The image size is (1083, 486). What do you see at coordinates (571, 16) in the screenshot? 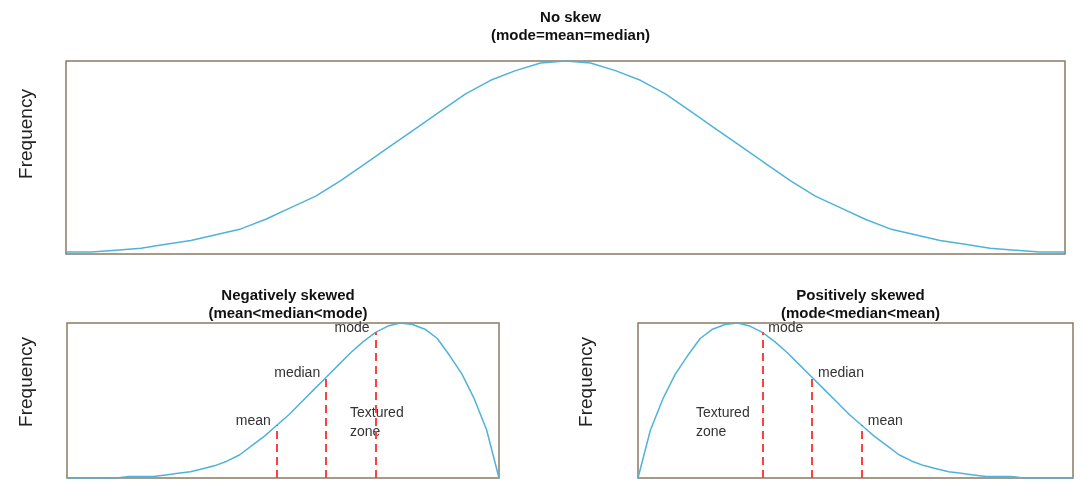
I see `chart-title: No skew` at bounding box center [571, 16].